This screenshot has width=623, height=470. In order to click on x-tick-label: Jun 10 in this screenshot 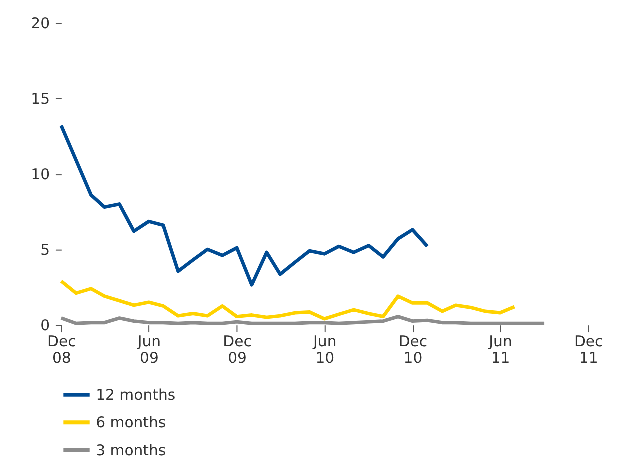, I will do `click(324, 350)`.